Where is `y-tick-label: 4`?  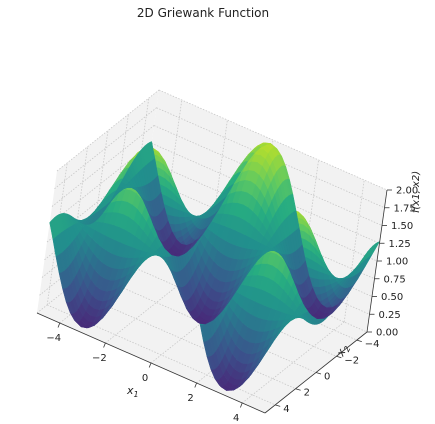 y-tick-label: 4 is located at coordinates (286, 409).